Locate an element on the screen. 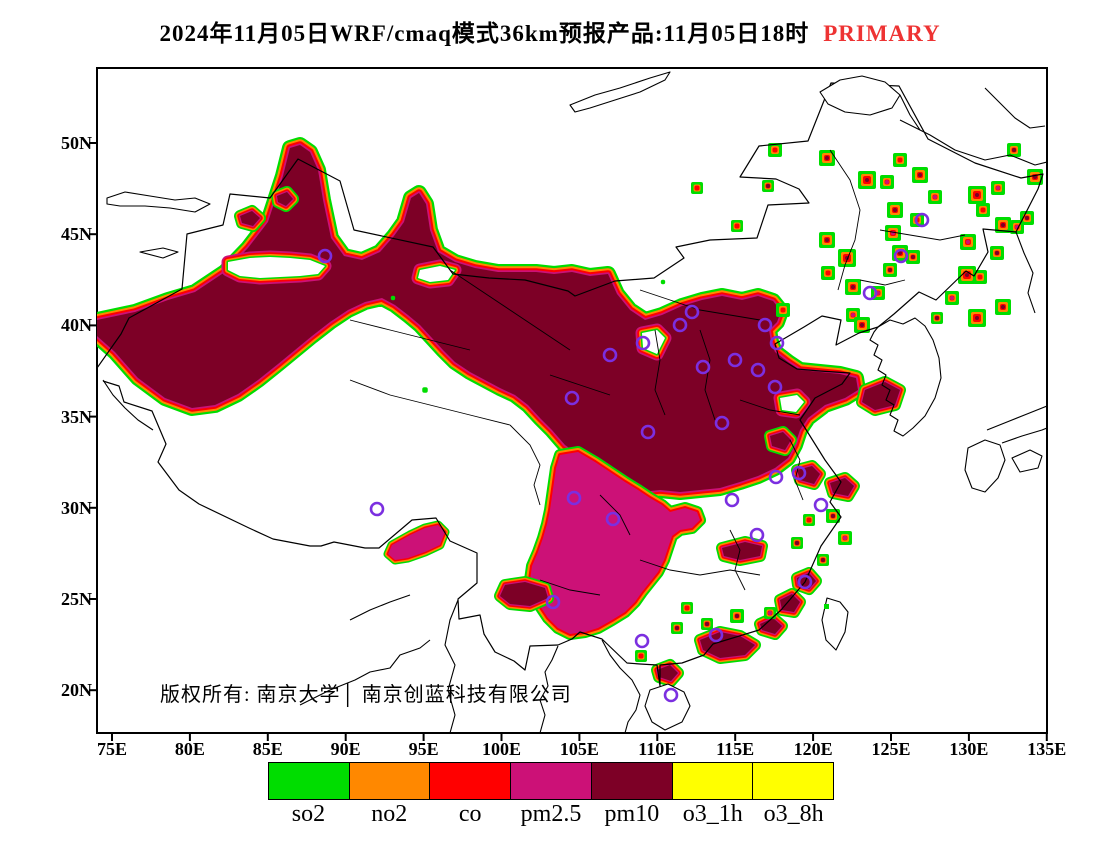 Image resolution: width=1100 pixels, height=850 pixels. y-tick-label: 35N is located at coordinates (76, 416).